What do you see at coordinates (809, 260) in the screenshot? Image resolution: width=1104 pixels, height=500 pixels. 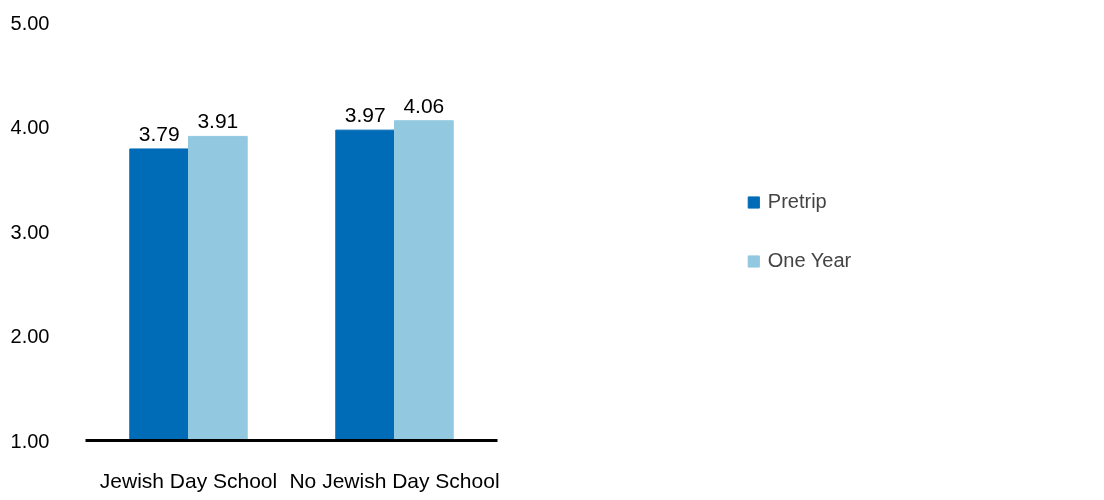 I see `legend-label: One Year` at bounding box center [809, 260].